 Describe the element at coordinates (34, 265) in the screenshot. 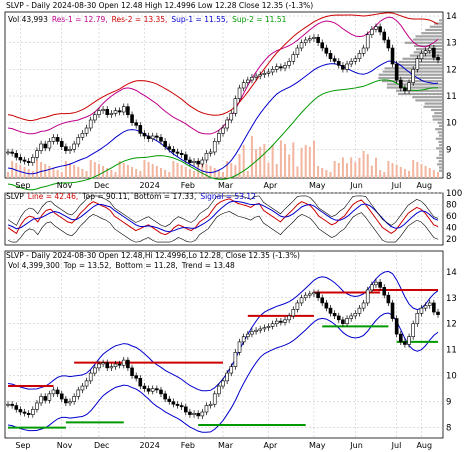

I see `header-part: Vol 4,399,300` at that location.